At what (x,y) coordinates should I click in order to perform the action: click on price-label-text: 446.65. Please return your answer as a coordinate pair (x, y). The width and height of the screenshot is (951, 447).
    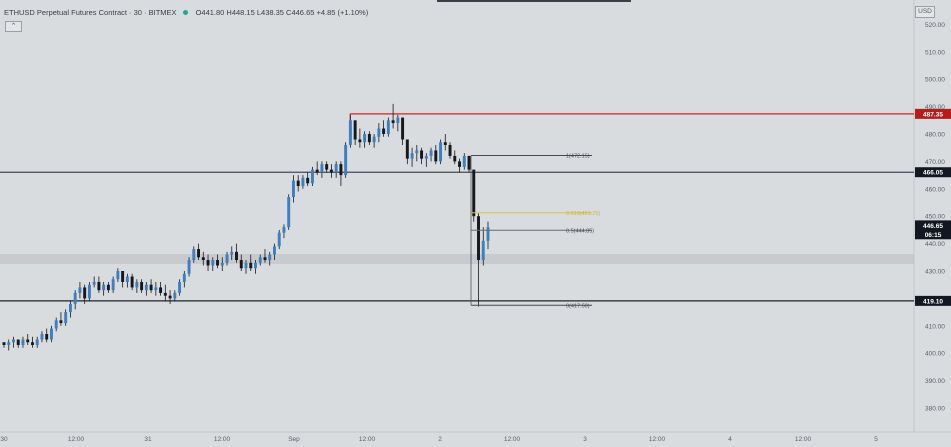
    Looking at the image, I should click on (933, 226).